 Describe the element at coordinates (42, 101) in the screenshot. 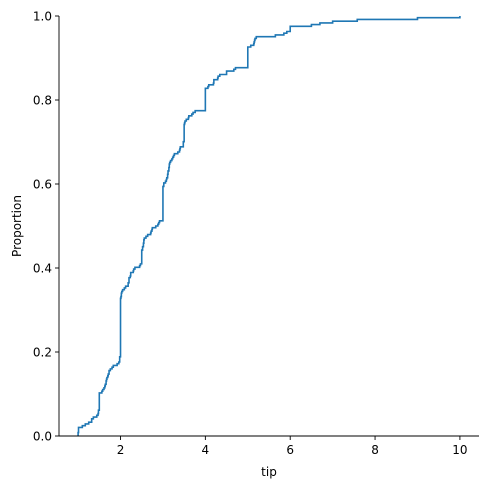

I see `y-tick-label: 0.8` at that location.